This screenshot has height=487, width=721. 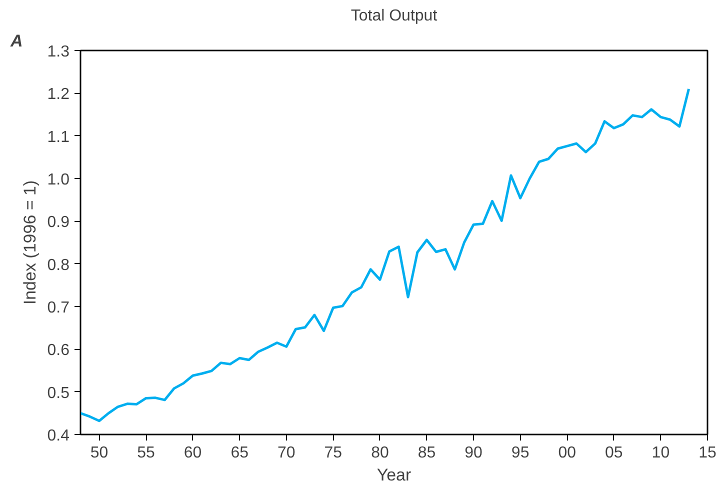 I want to click on y-tick-label: 0.5, so click(x=58, y=393).